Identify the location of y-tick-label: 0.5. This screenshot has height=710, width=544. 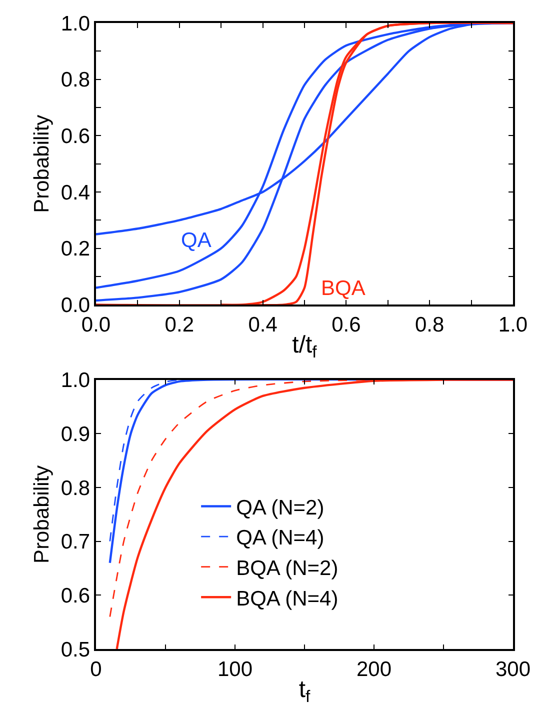
(75, 650).